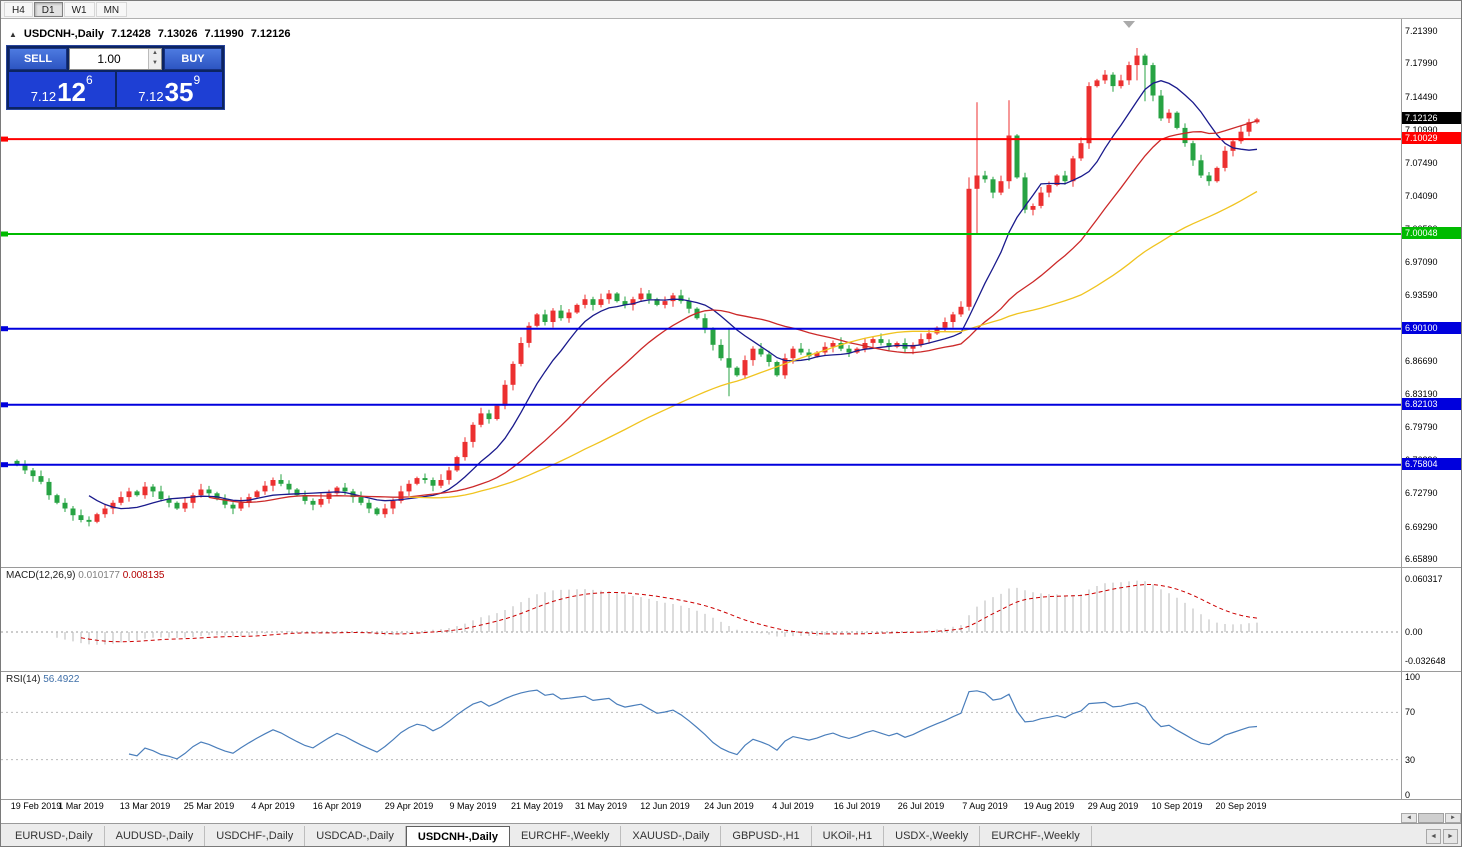 The height and width of the screenshot is (847, 1462). Describe the element at coordinates (89, 80) in the screenshot. I see `sell-price-sup: 6` at that location.